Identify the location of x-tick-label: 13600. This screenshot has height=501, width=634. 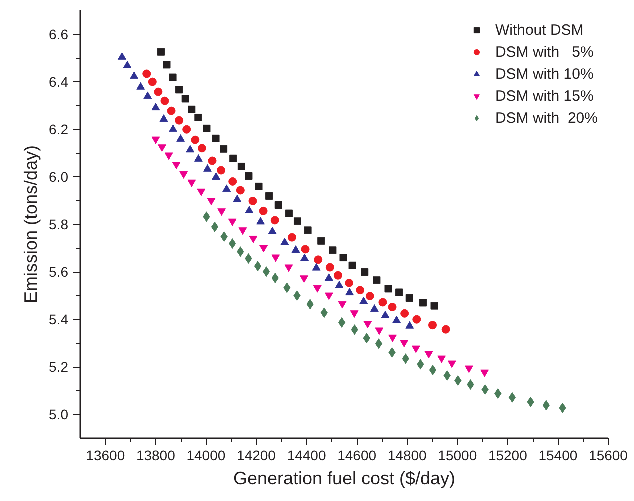
(106, 456).